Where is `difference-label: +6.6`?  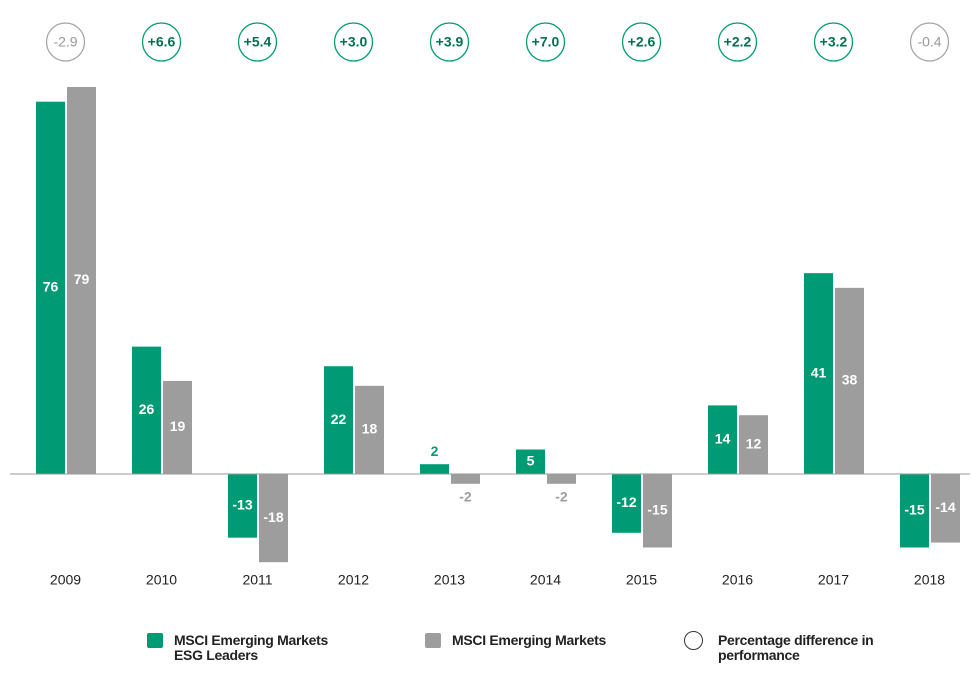 difference-label: +6.6 is located at coordinates (162, 42).